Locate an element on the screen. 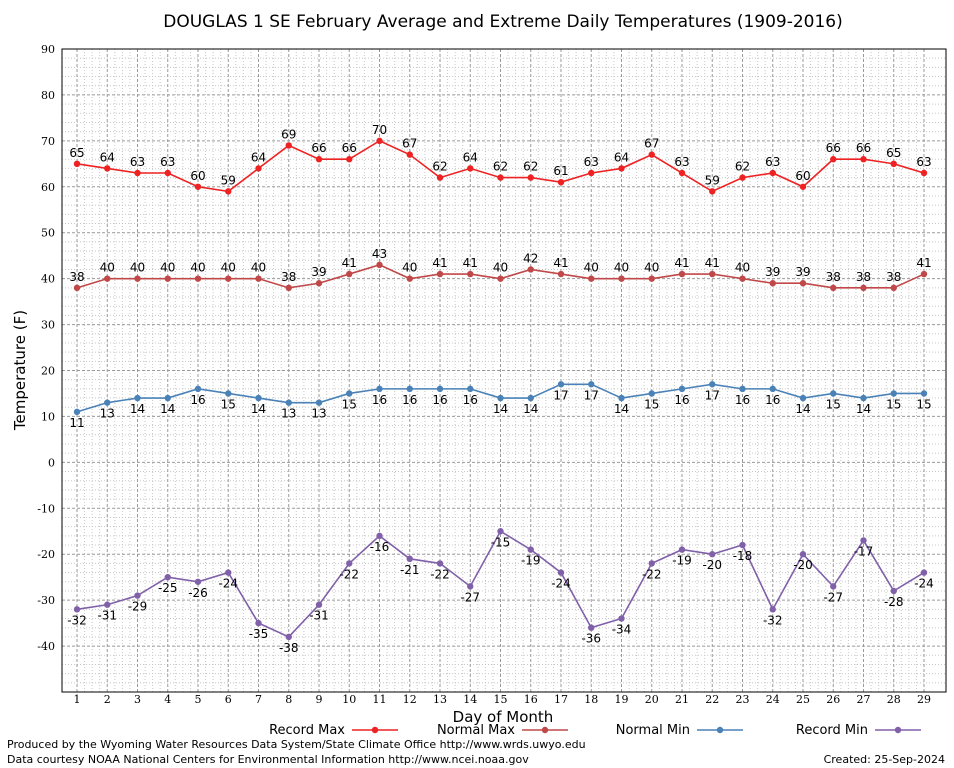 The image size is (954, 768). data-label: 39 is located at coordinates (318, 272).